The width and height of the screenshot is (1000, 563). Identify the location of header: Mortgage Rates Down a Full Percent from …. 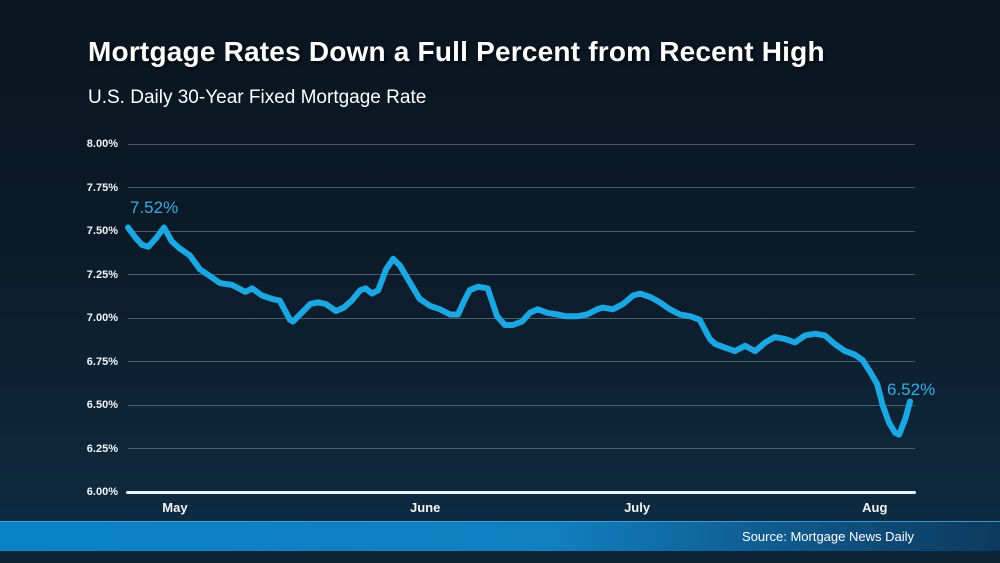
(456, 72).